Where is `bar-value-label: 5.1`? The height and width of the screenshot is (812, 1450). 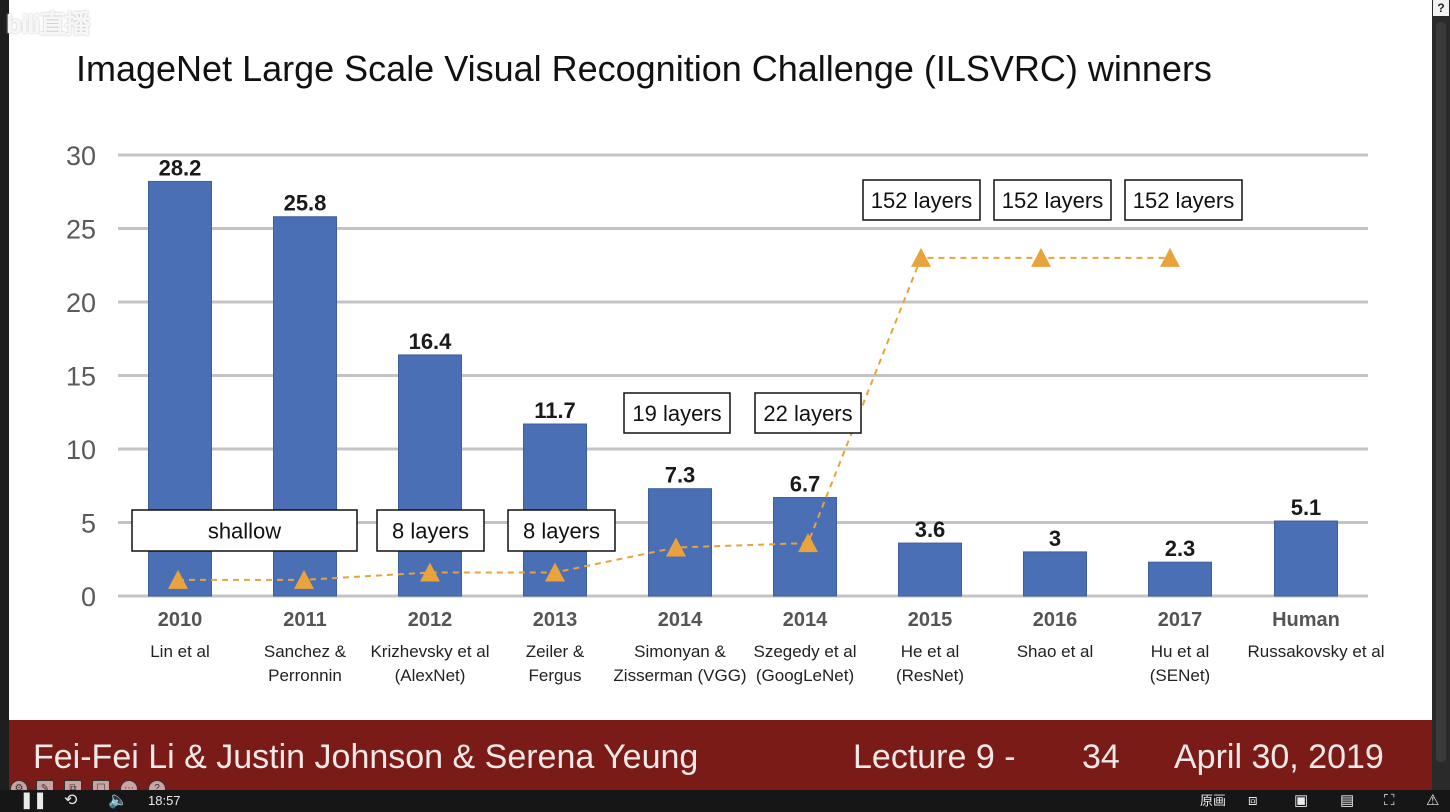 bar-value-label: 5.1 is located at coordinates (1306, 507).